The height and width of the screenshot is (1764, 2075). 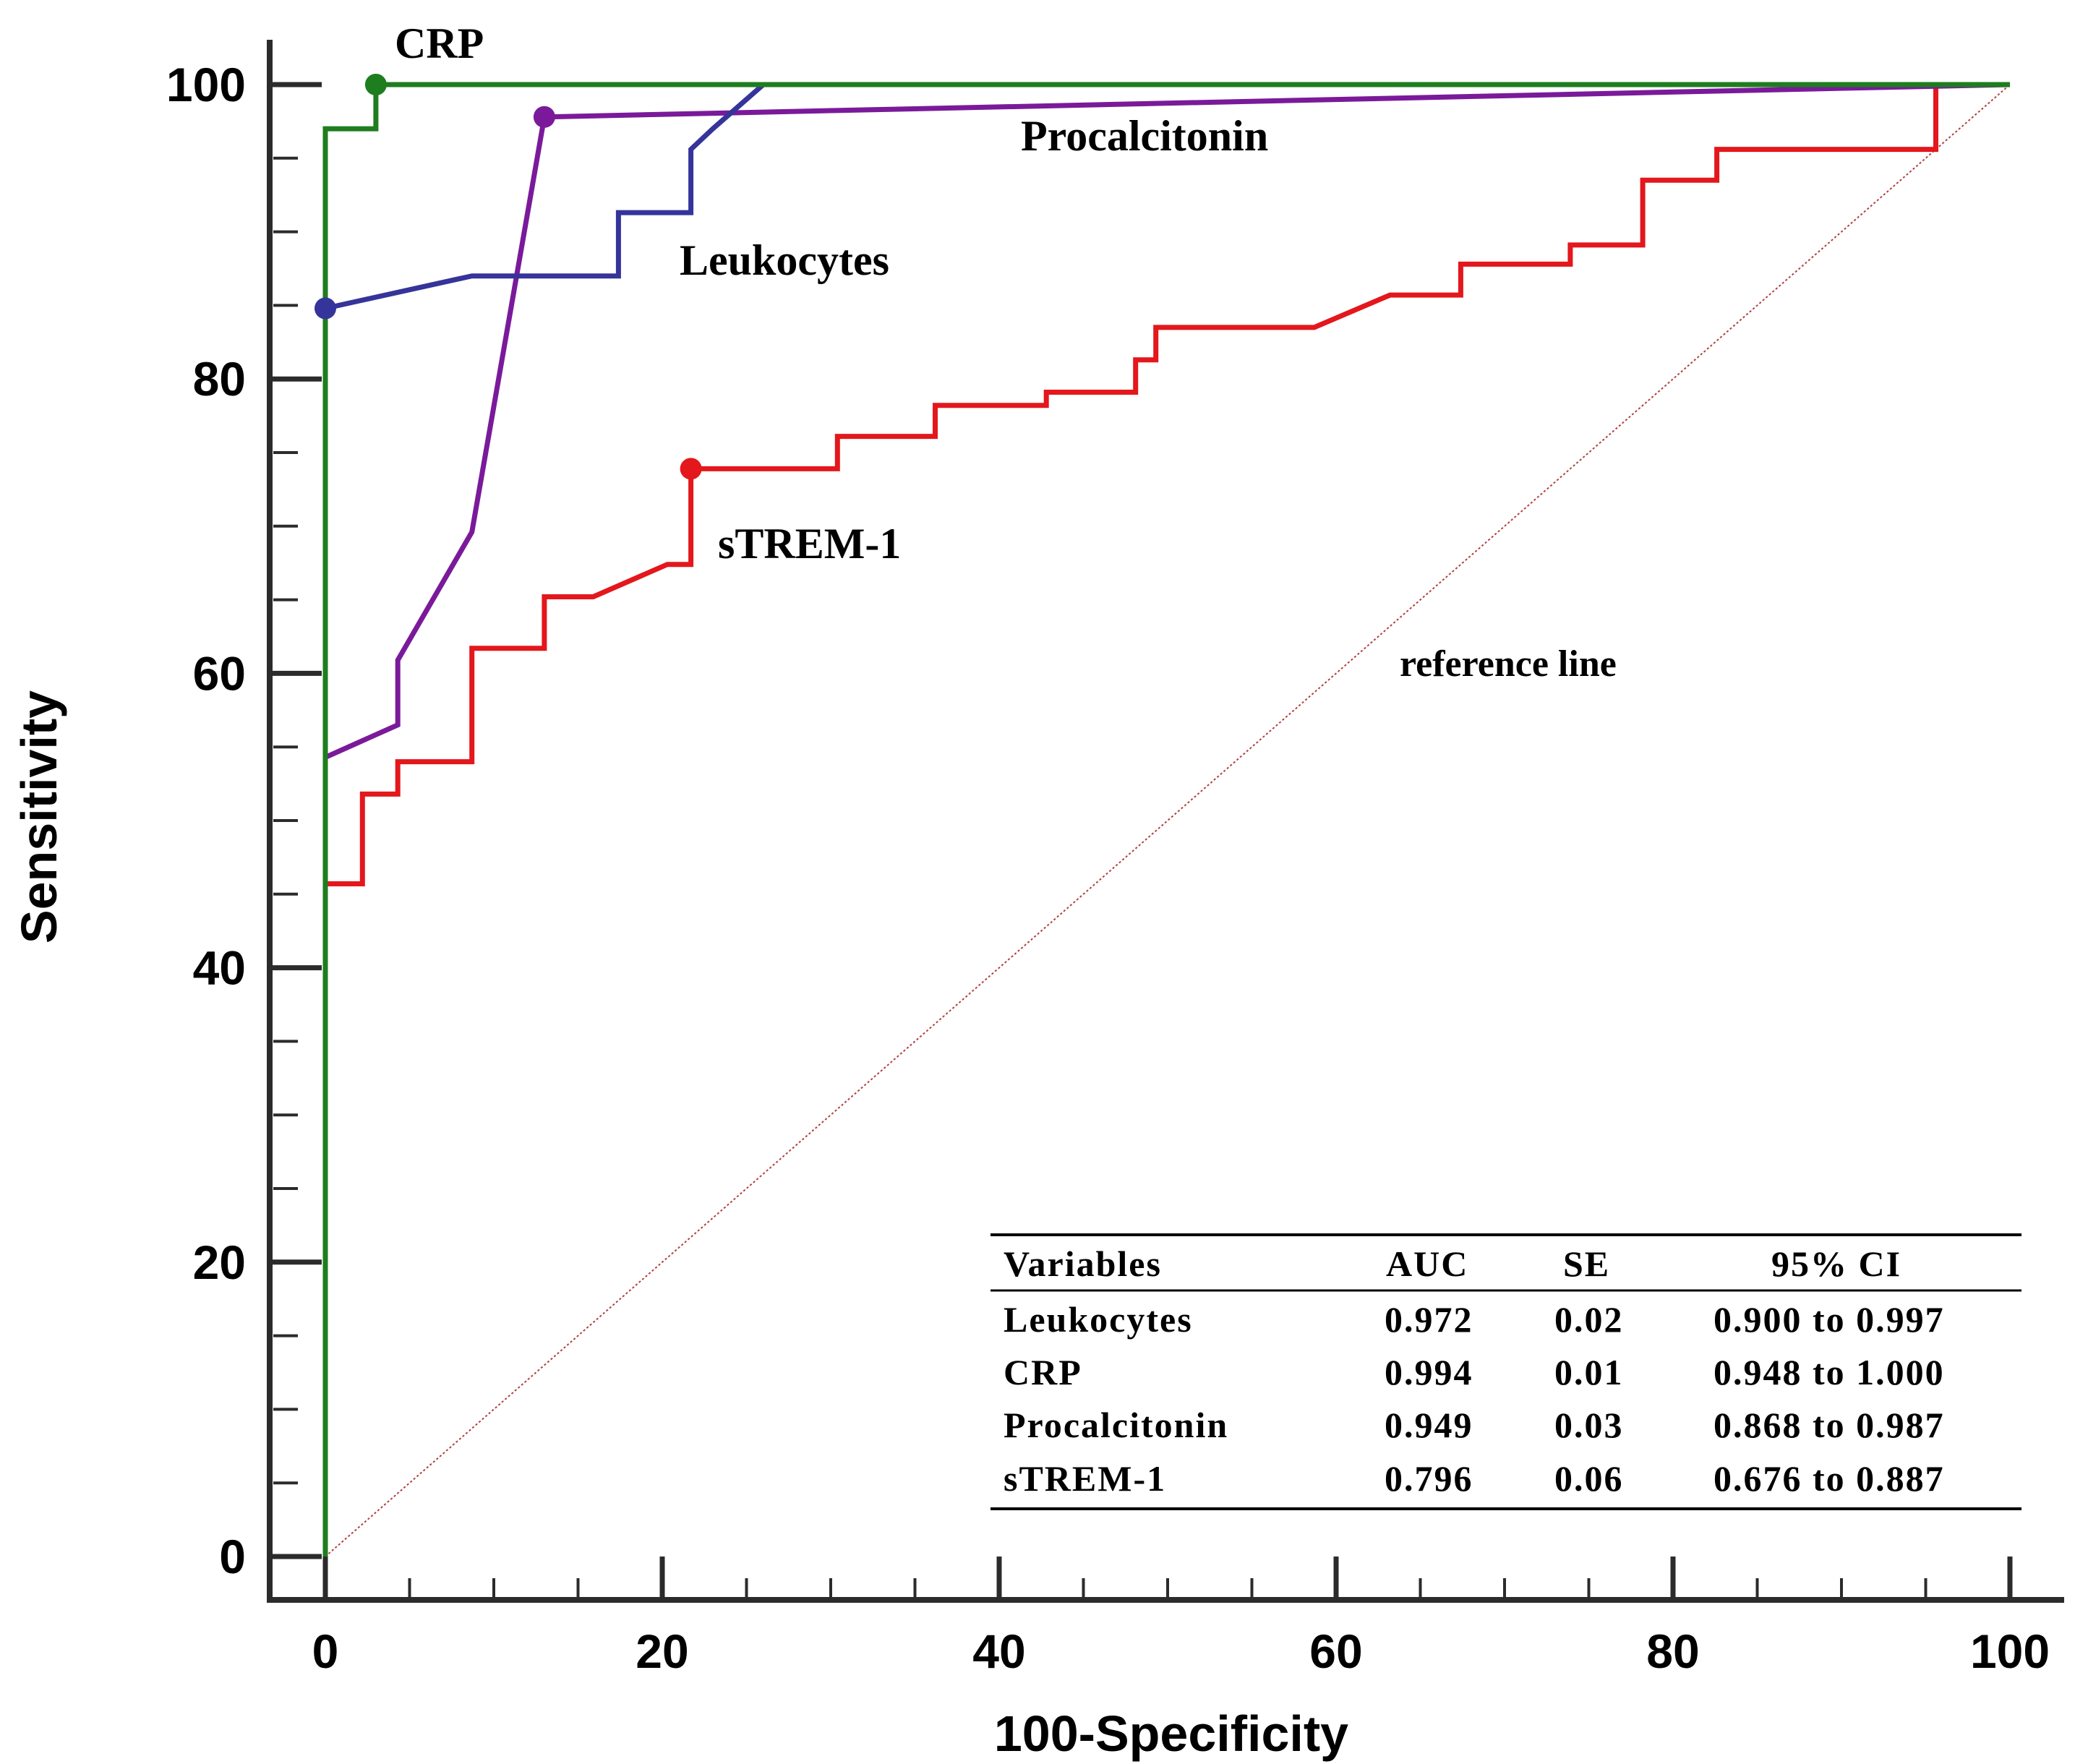 What do you see at coordinates (1589, 1478) in the screenshot?
I see `table-row-strem-1-se: 0.06` at bounding box center [1589, 1478].